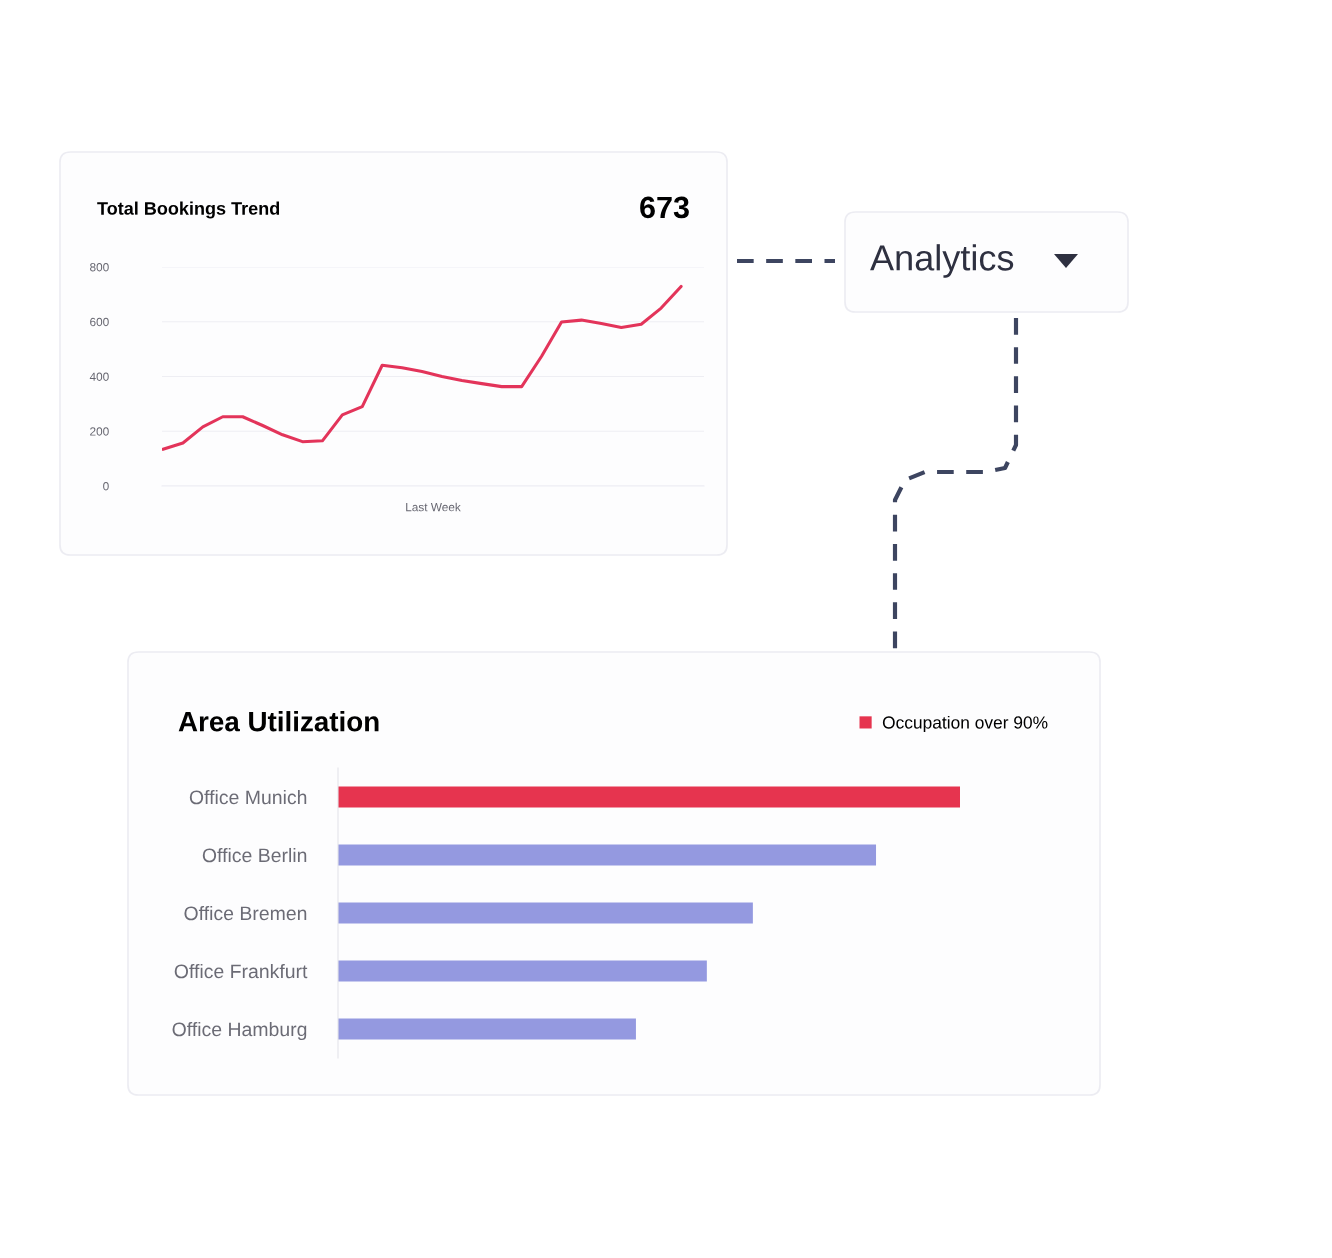 The width and height of the screenshot is (1332, 1258). I want to click on y-tick-label: Office Bremen, so click(245, 913).